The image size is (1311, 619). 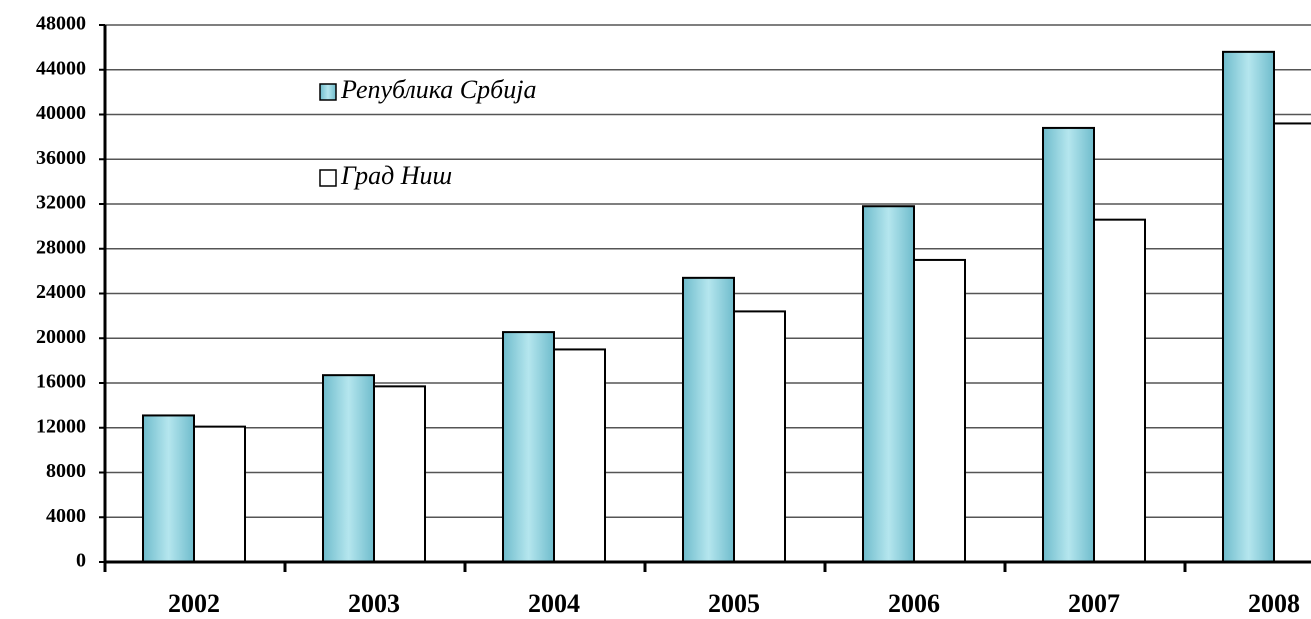 What do you see at coordinates (374, 603) in the screenshot?
I see `x-tick-label: 2003` at bounding box center [374, 603].